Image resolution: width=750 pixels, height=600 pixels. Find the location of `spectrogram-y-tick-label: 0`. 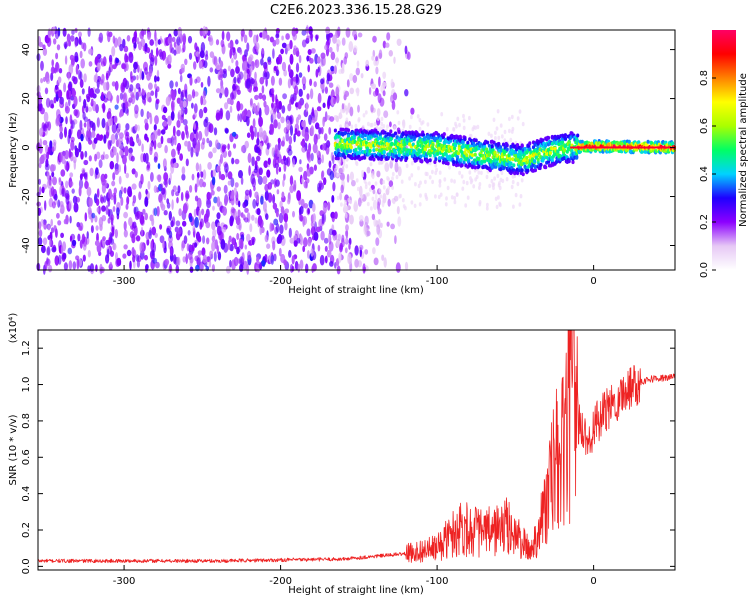

spectrogram-y-tick-label: 0 is located at coordinates (26, 147).